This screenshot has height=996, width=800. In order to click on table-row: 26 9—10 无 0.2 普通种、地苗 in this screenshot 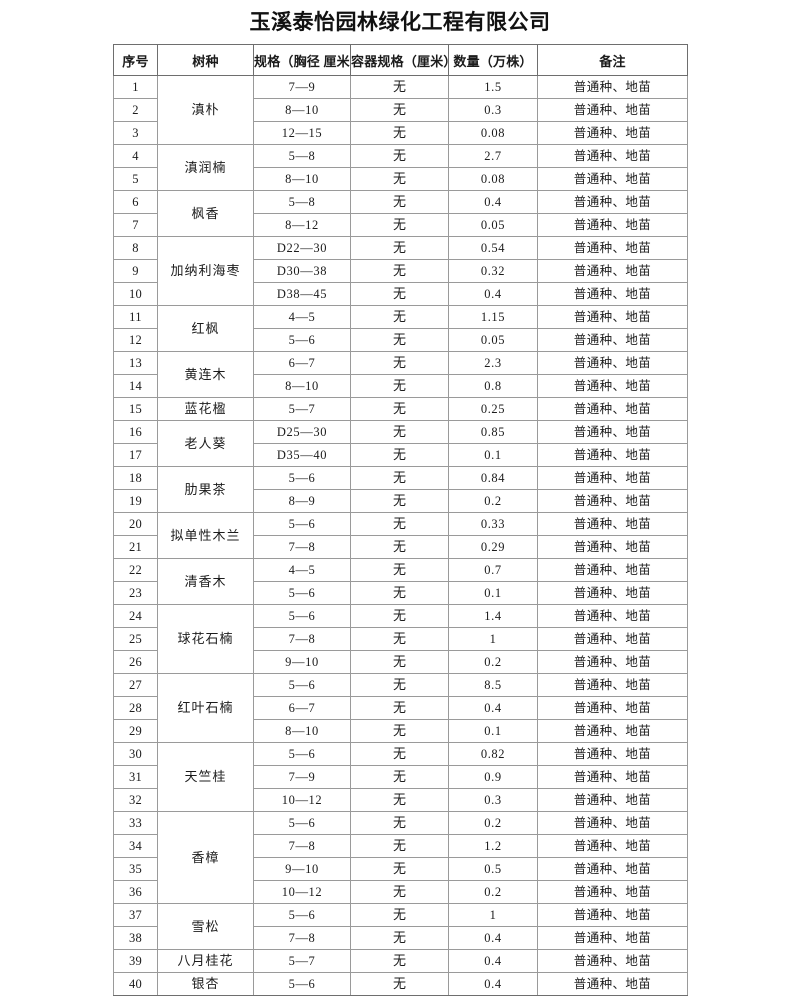, I will do `click(400, 662)`.